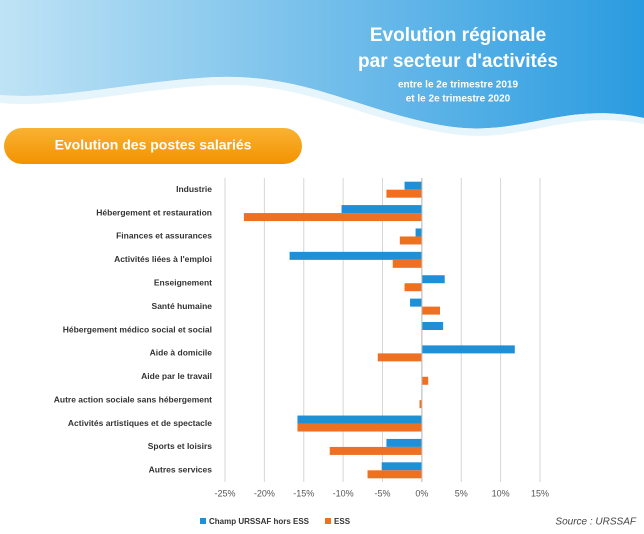 This screenshot has height=534, width=644. What do you see at coordinates (458, 35) in the screenshot?
I see `title-line: Evolution régionale` at bounding box center [458, 35].